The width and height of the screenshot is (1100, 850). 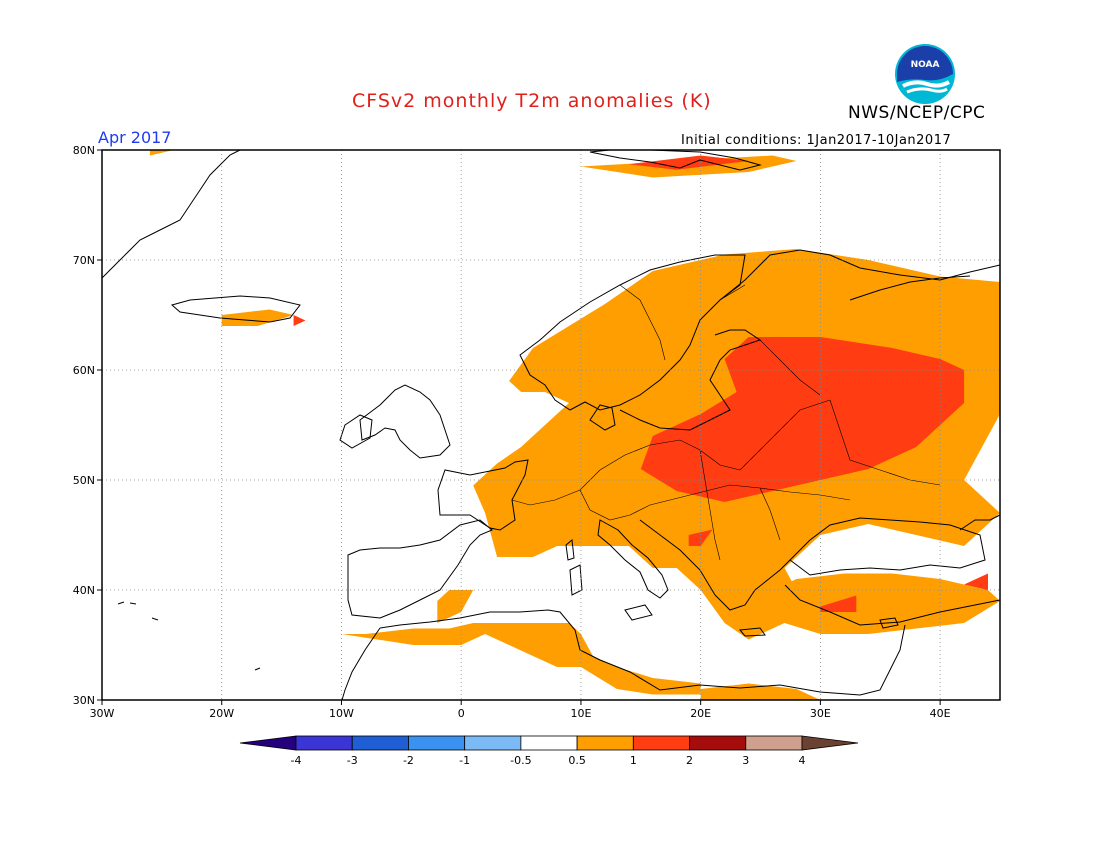 I want to click on x-tick-label: 10E, so click(x=580, y=713).